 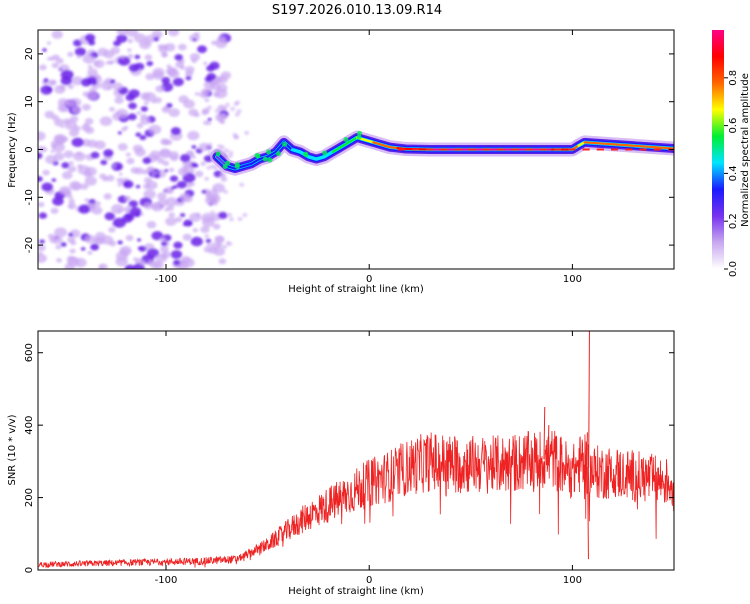 What do you see at coordinates (572, 279) in the screenshot?
I see `spectrogram-x-tick-label: 100` at bounding box center [572, 279].